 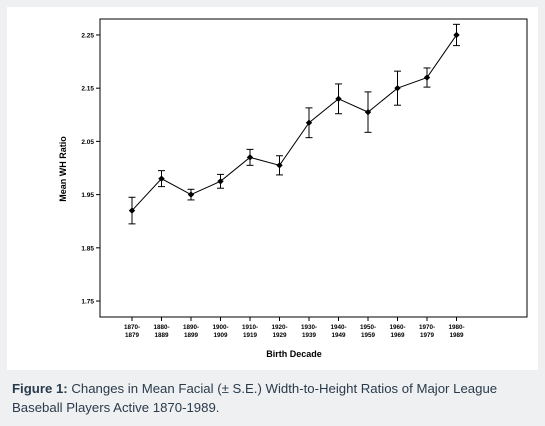 What do you see at coordinates (87, 248) in the screenshot?
I see `y-tick-label: 1.85` at bounding box center [87, 248].